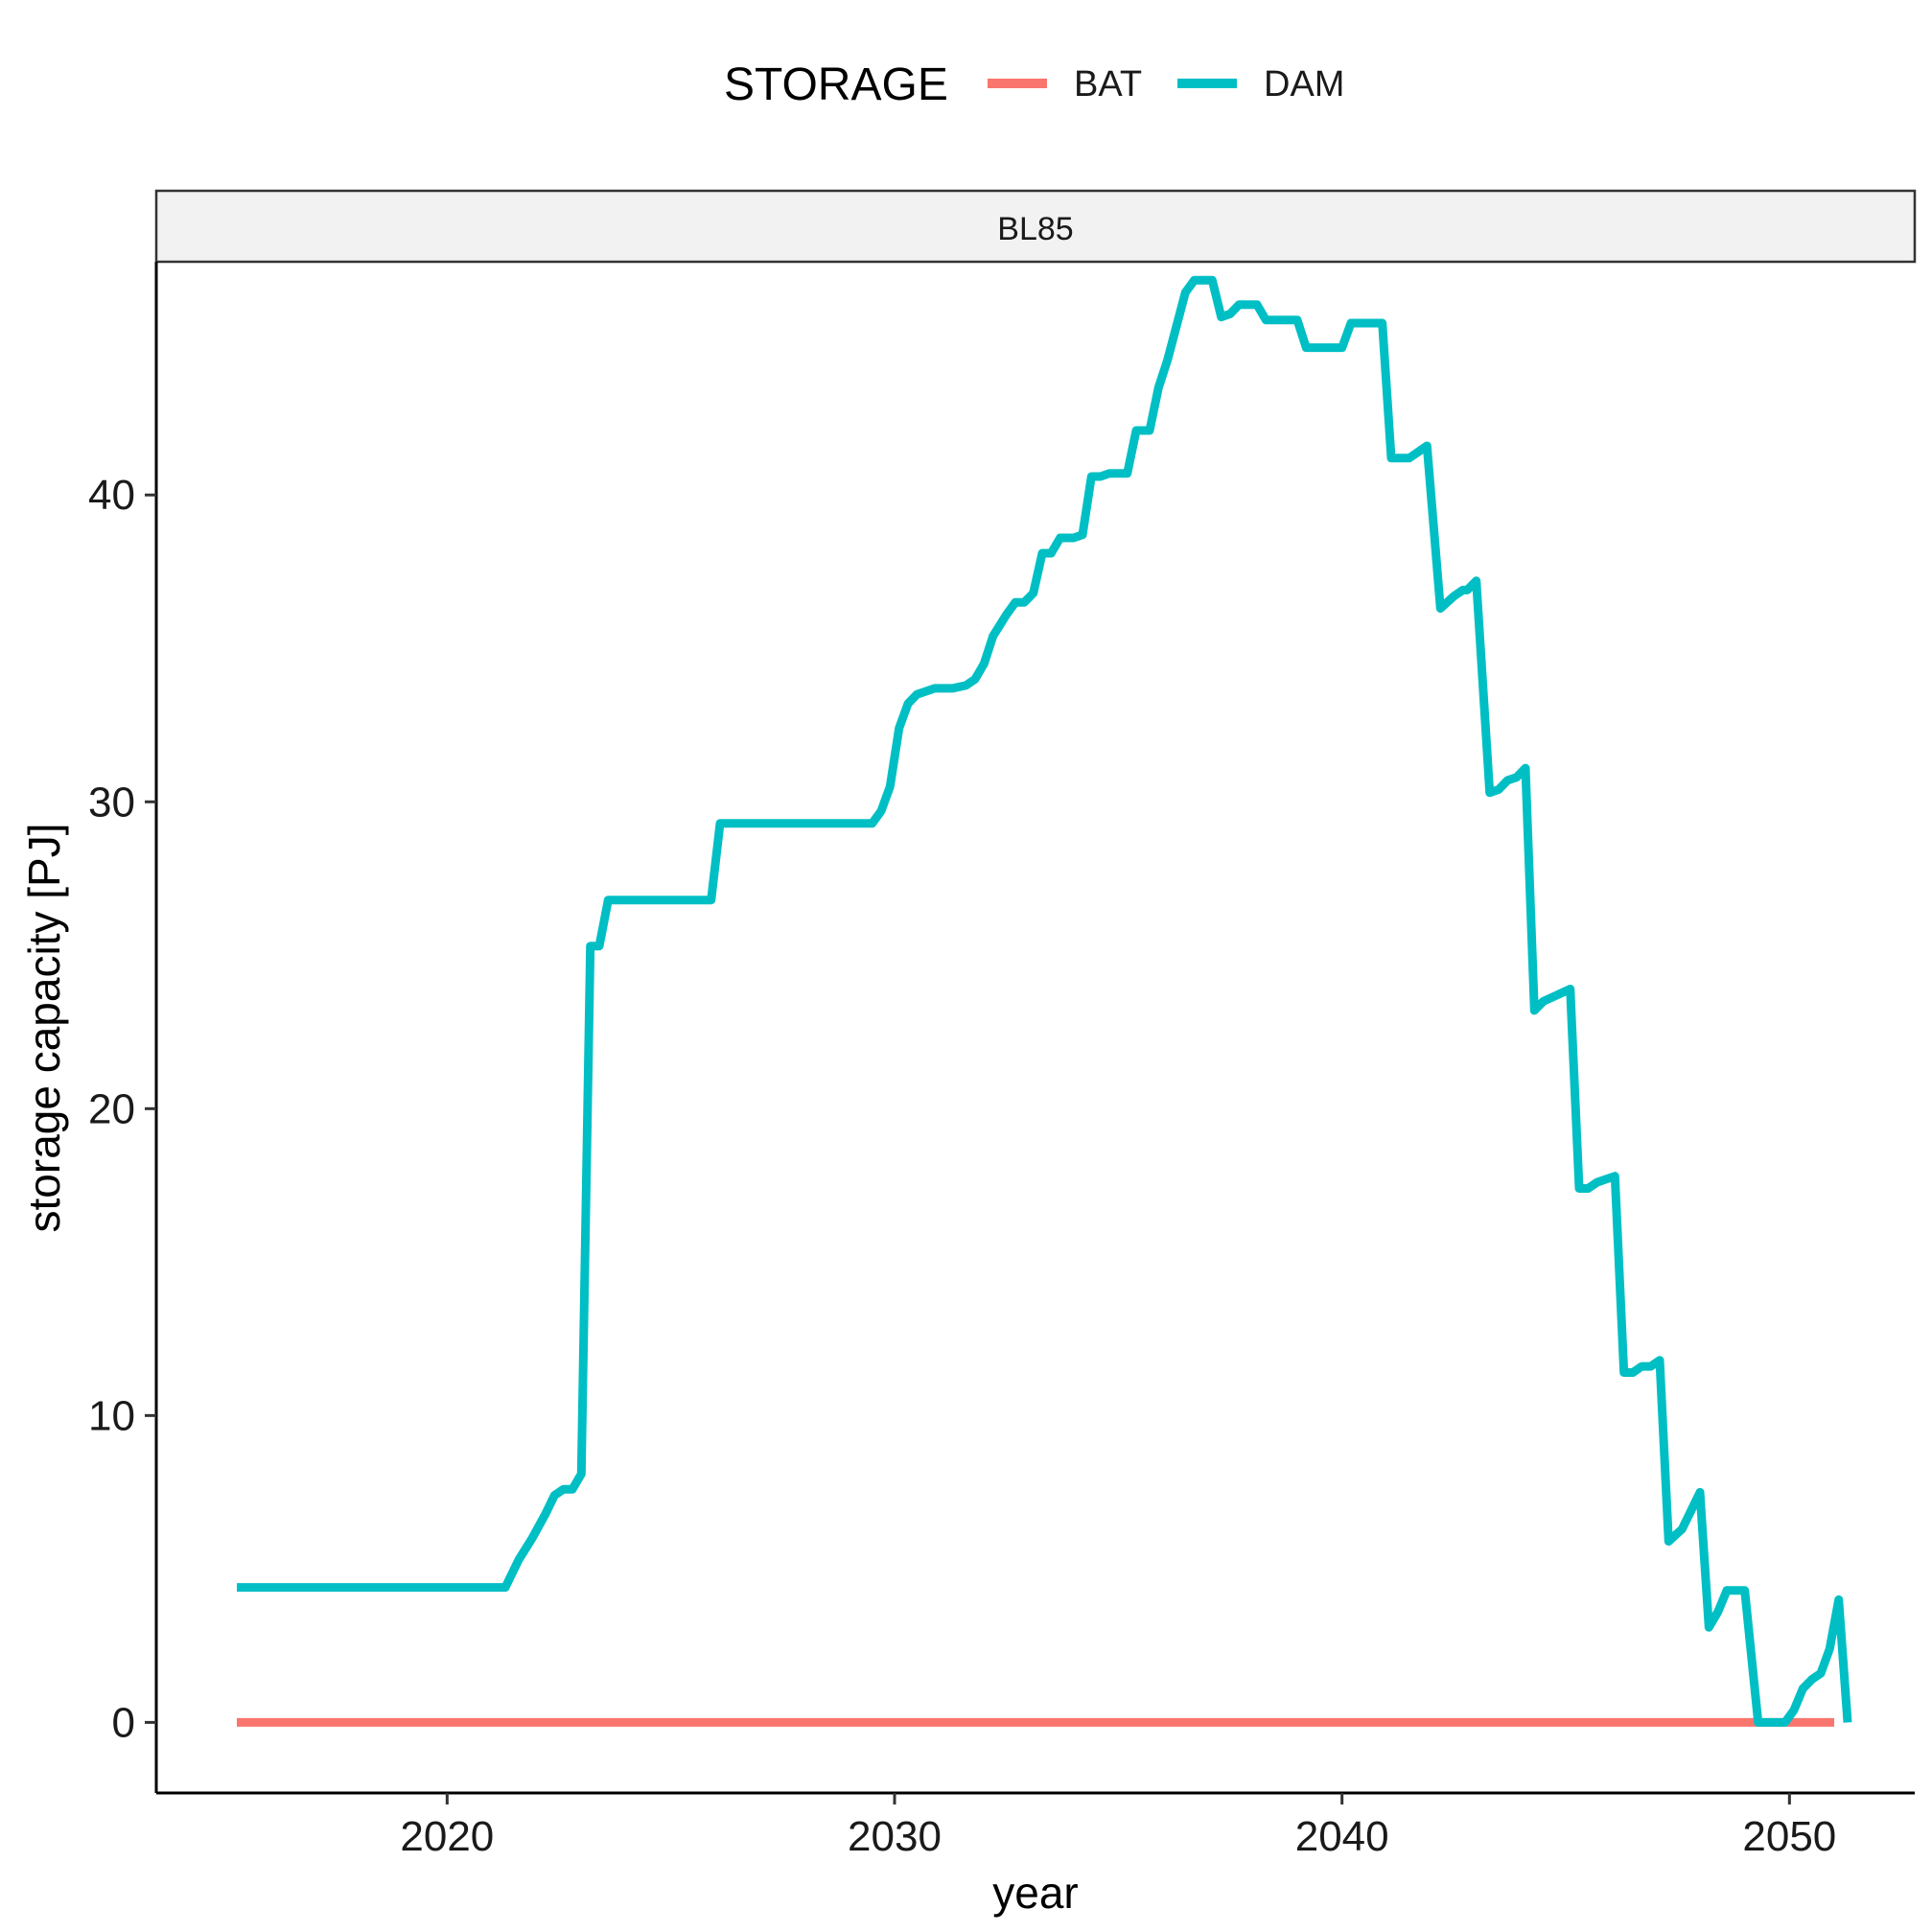 The height and width of the screenshot is (1932, 1932). What do you see at coordinates (1789, 1836) in the screenshot?
I see `x-tick-label-2050: 2050` at bounding box center [1789, 1836].